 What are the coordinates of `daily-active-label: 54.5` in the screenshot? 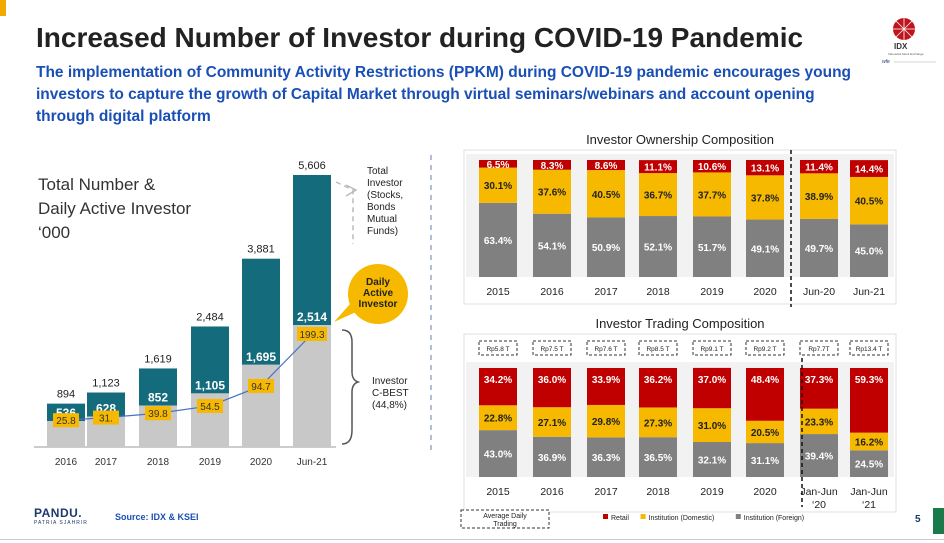 It's located at (210, 407).